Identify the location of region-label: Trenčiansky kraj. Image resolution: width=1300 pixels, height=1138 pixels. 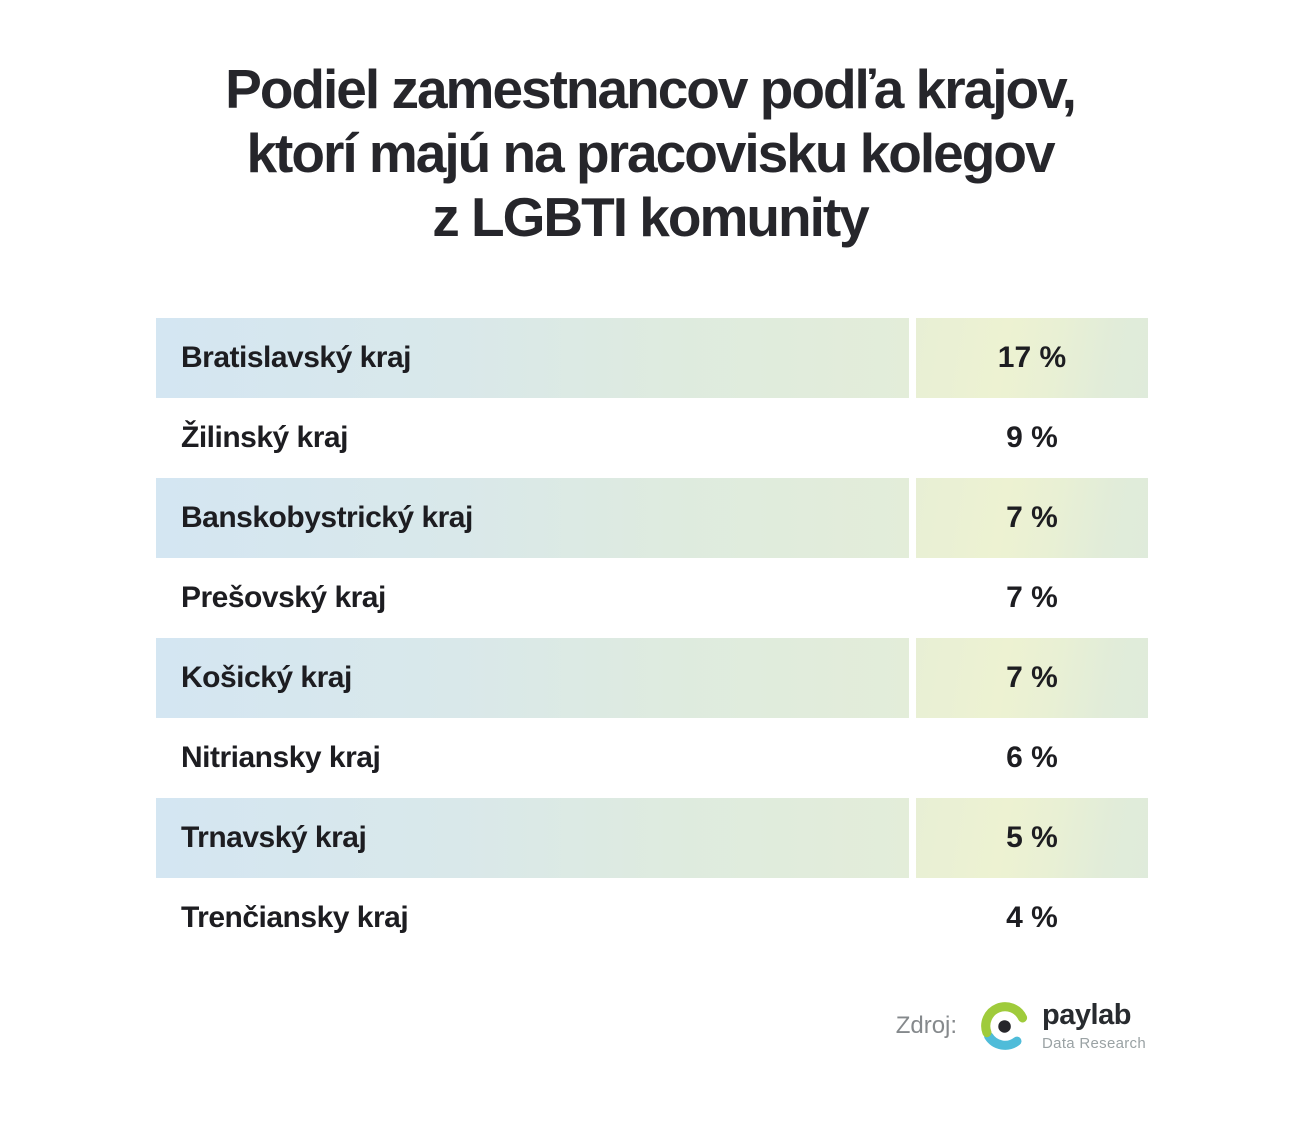
(295, 917).